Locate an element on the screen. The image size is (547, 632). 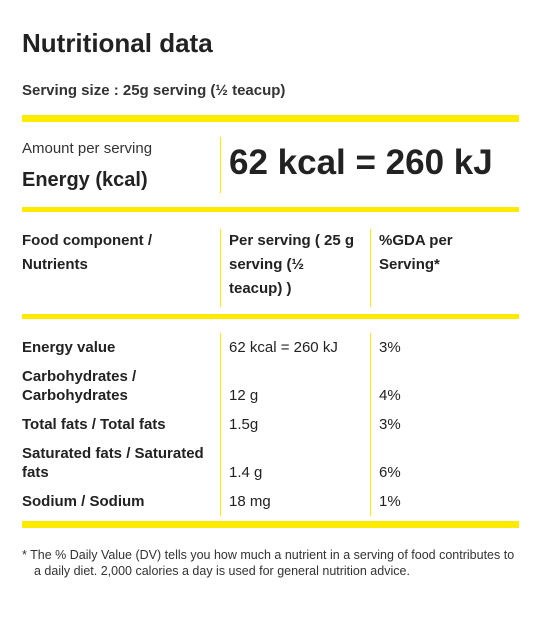
per-serving: 18 mg is located at coordinates (295, 501).